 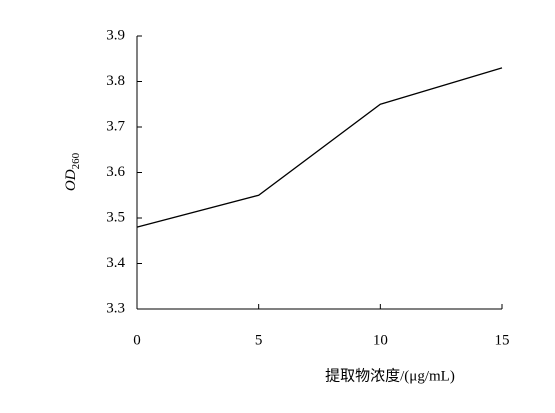 What do you see at coordinates (115, 81) in the screenshot?
I see `y-tick-label: 3.8` at bounding box center [115, 81].